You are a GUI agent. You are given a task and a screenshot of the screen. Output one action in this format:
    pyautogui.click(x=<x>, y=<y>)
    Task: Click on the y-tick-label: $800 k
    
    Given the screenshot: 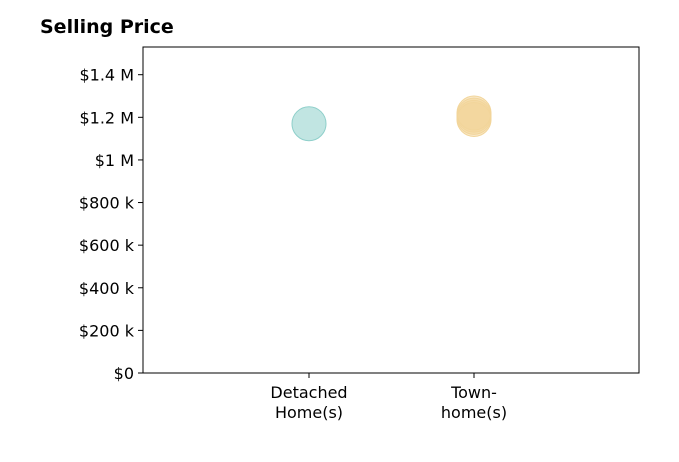 What is the action you would take?
    pyautogui.click(x=107, y=203)
    